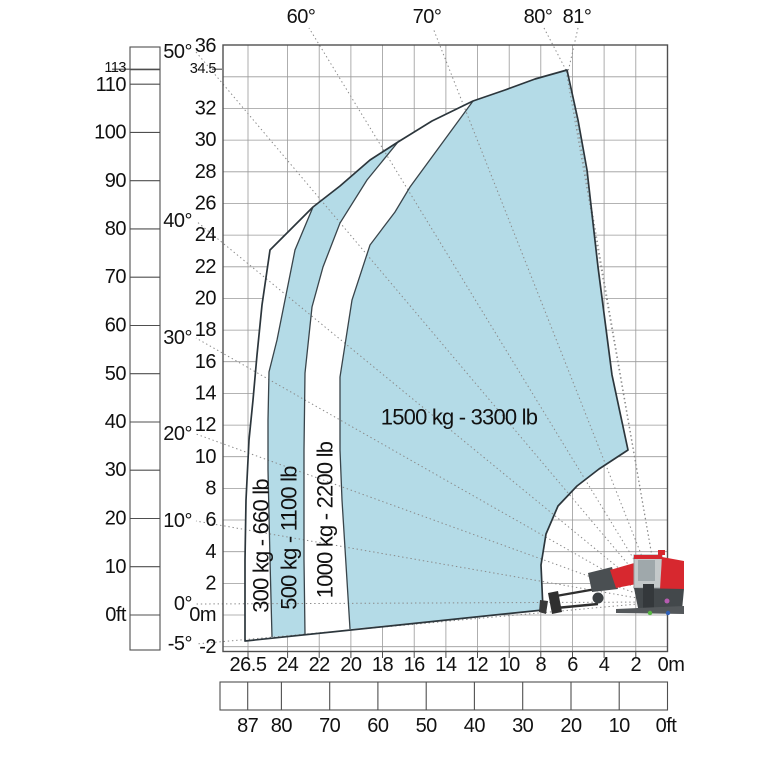 The height and width of the screenshot is (768, 768). I want to click on boom-head, so click(603, 579).